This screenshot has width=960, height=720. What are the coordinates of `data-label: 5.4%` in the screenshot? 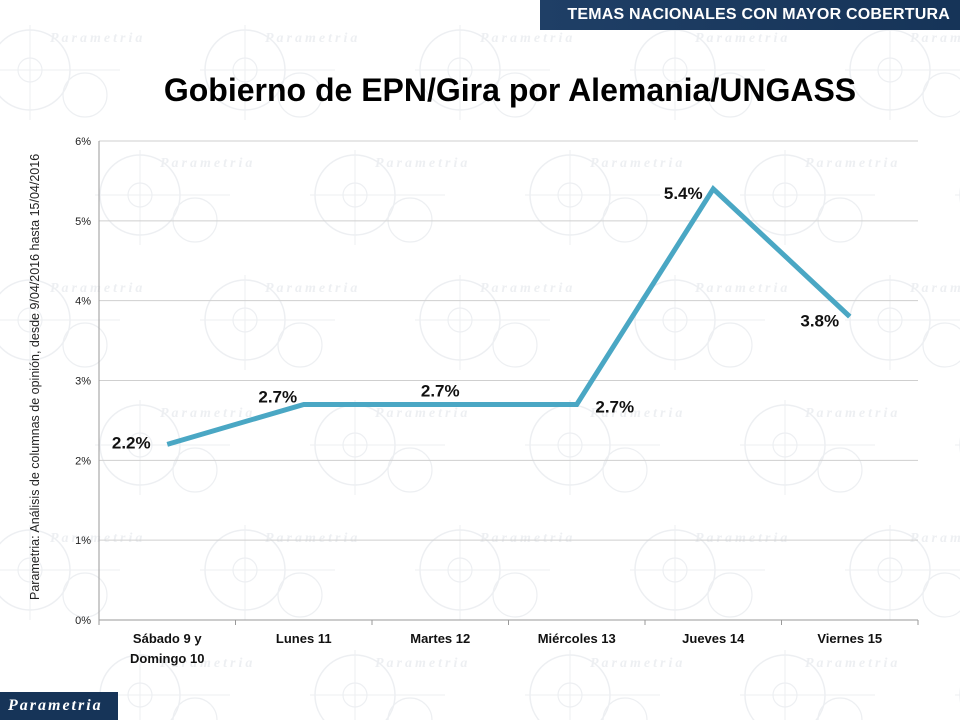 It's located at (683, 193).